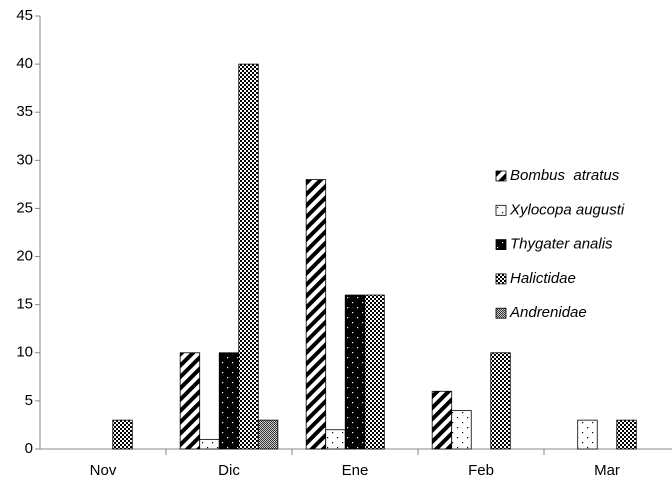  What do you see at coordinates (29, 400) in the screenshot?
I see `y-tick-label: 5` at bounding box center [29, 400].